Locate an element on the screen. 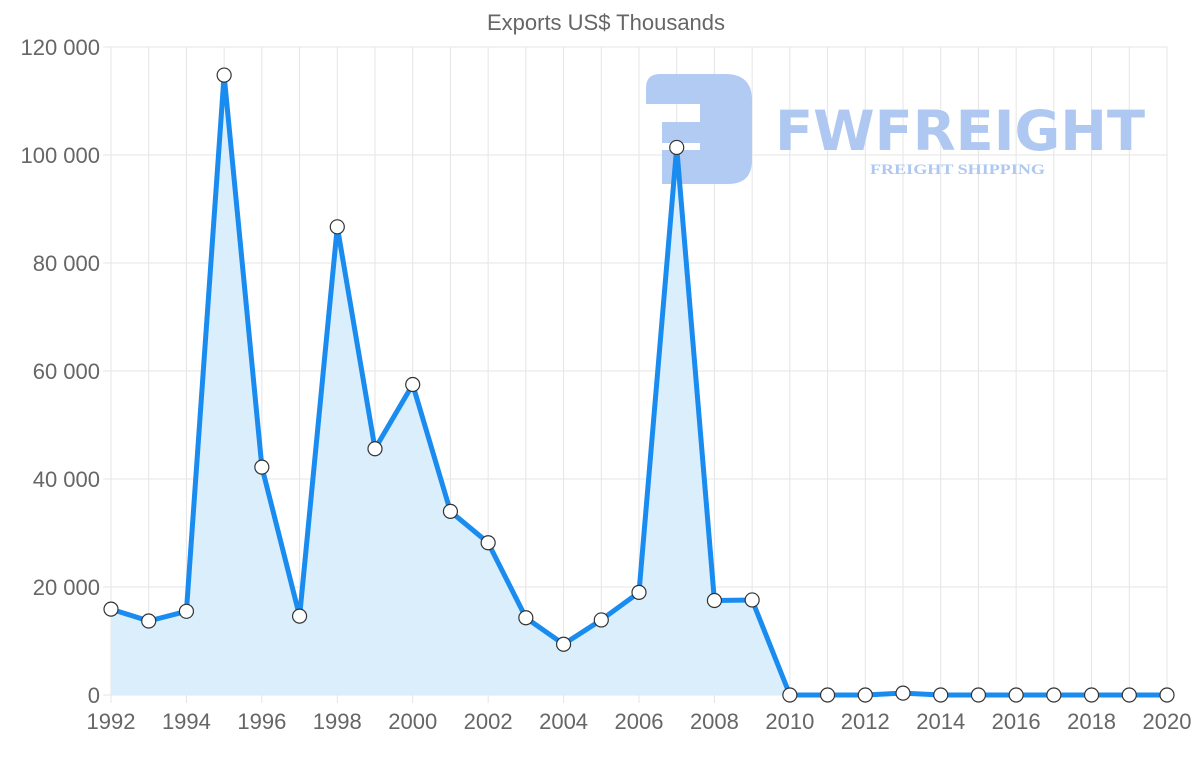 The image size is (1200, 763). x-tick-label: 2014 is located at coordinates (940, 721).